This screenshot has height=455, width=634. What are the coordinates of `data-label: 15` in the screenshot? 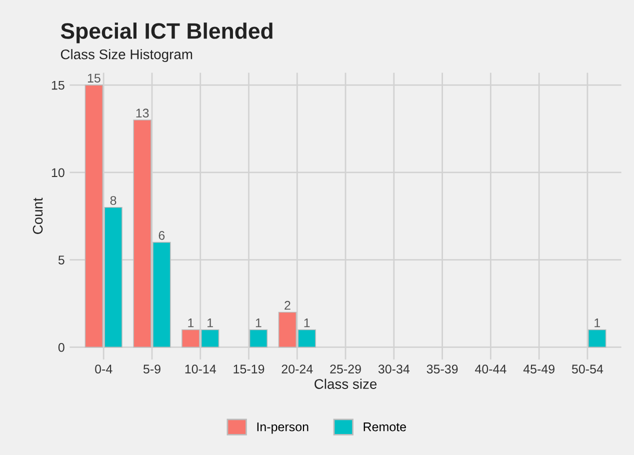 It's located at (94, 78).